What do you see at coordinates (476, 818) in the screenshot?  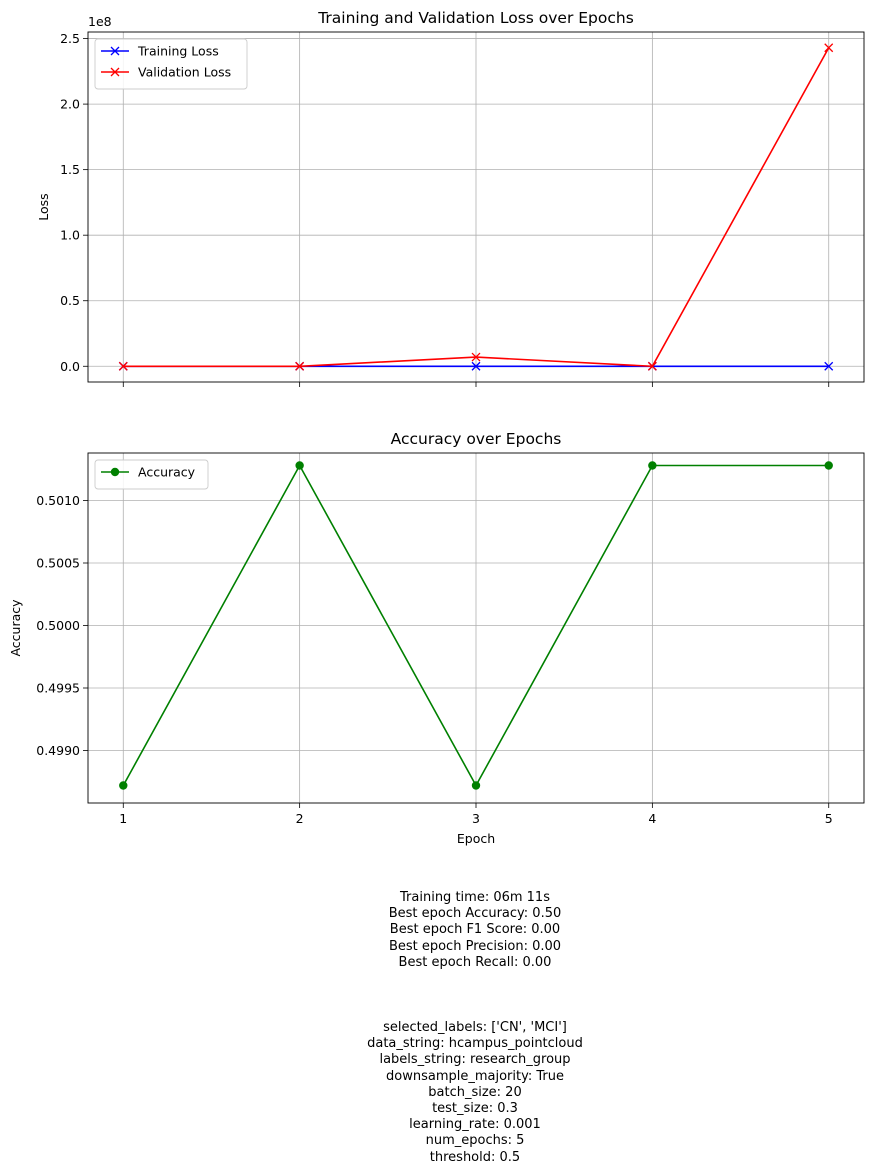 I see `x-tick-label: 3` at bounding box center [476, 818].